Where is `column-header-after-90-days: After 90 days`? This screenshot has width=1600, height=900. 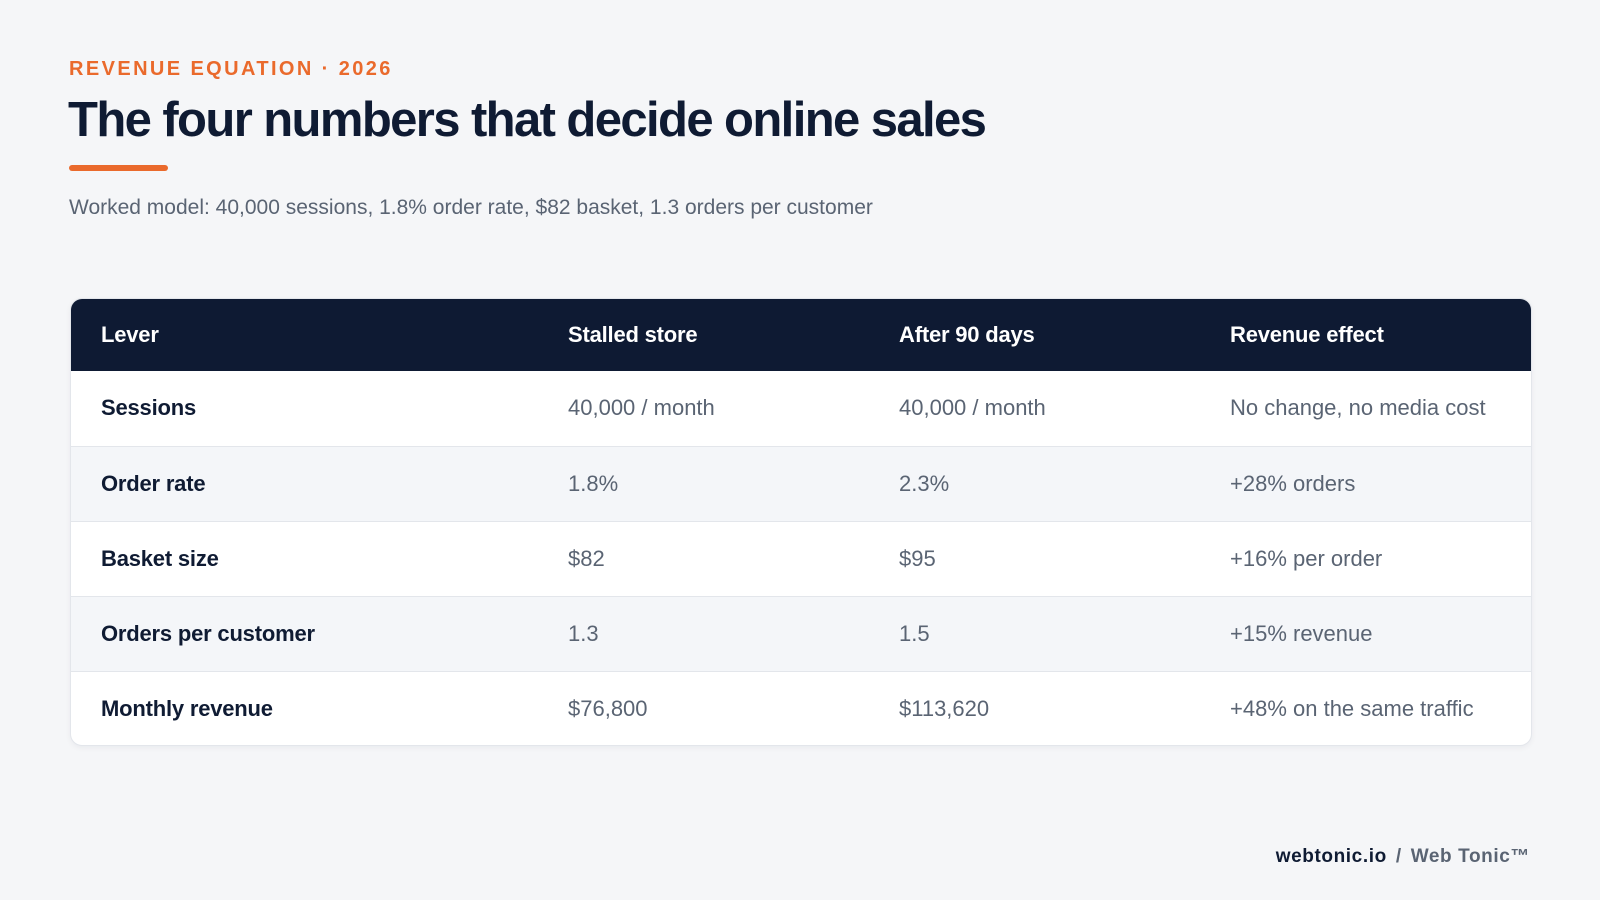
column-header-after-90-days: After 90 days is located at coordinates (967, 334).